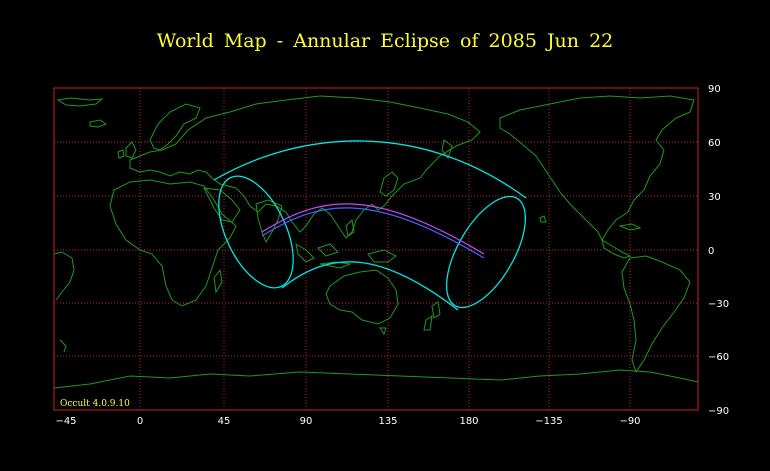 This screenshot has width=770, height=471. What do you see at coordinates (428, 322) in the screenshot?
I see `new-zealand-south` at bounding box center [428, 322].